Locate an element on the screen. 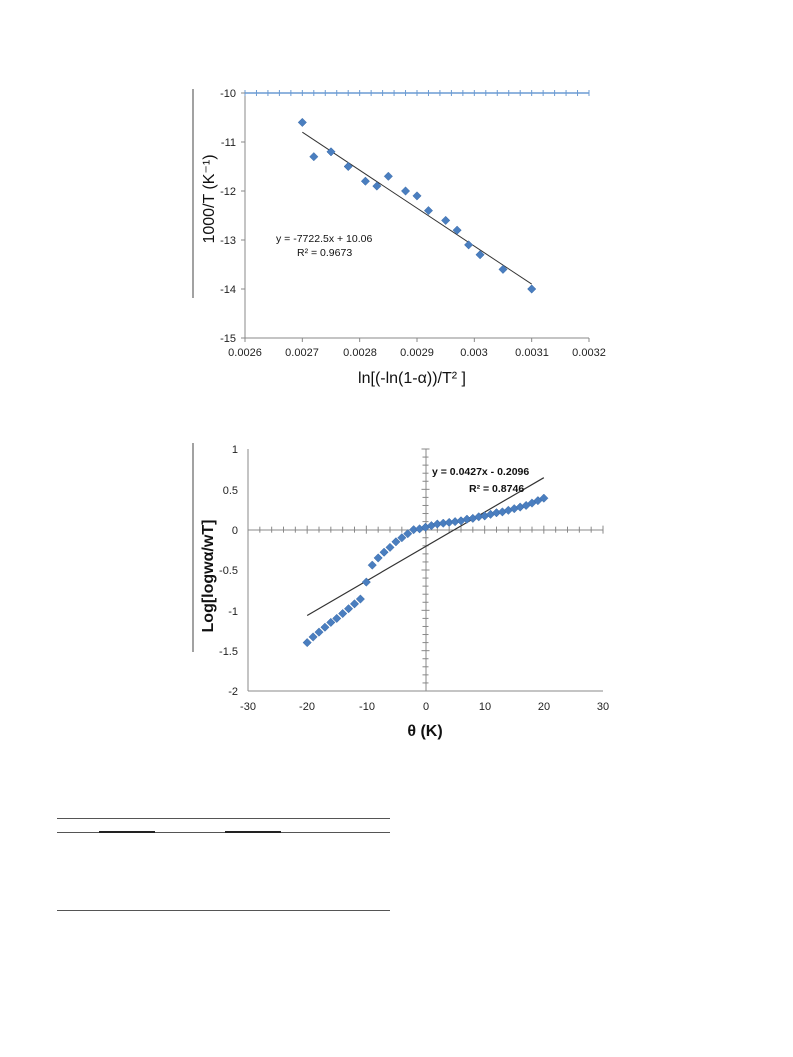 Image resolution: width=793 pixels, height=1057 pixels. chart-2-r-squared: R² = 0.8746 is located at coordinates (496, 489).